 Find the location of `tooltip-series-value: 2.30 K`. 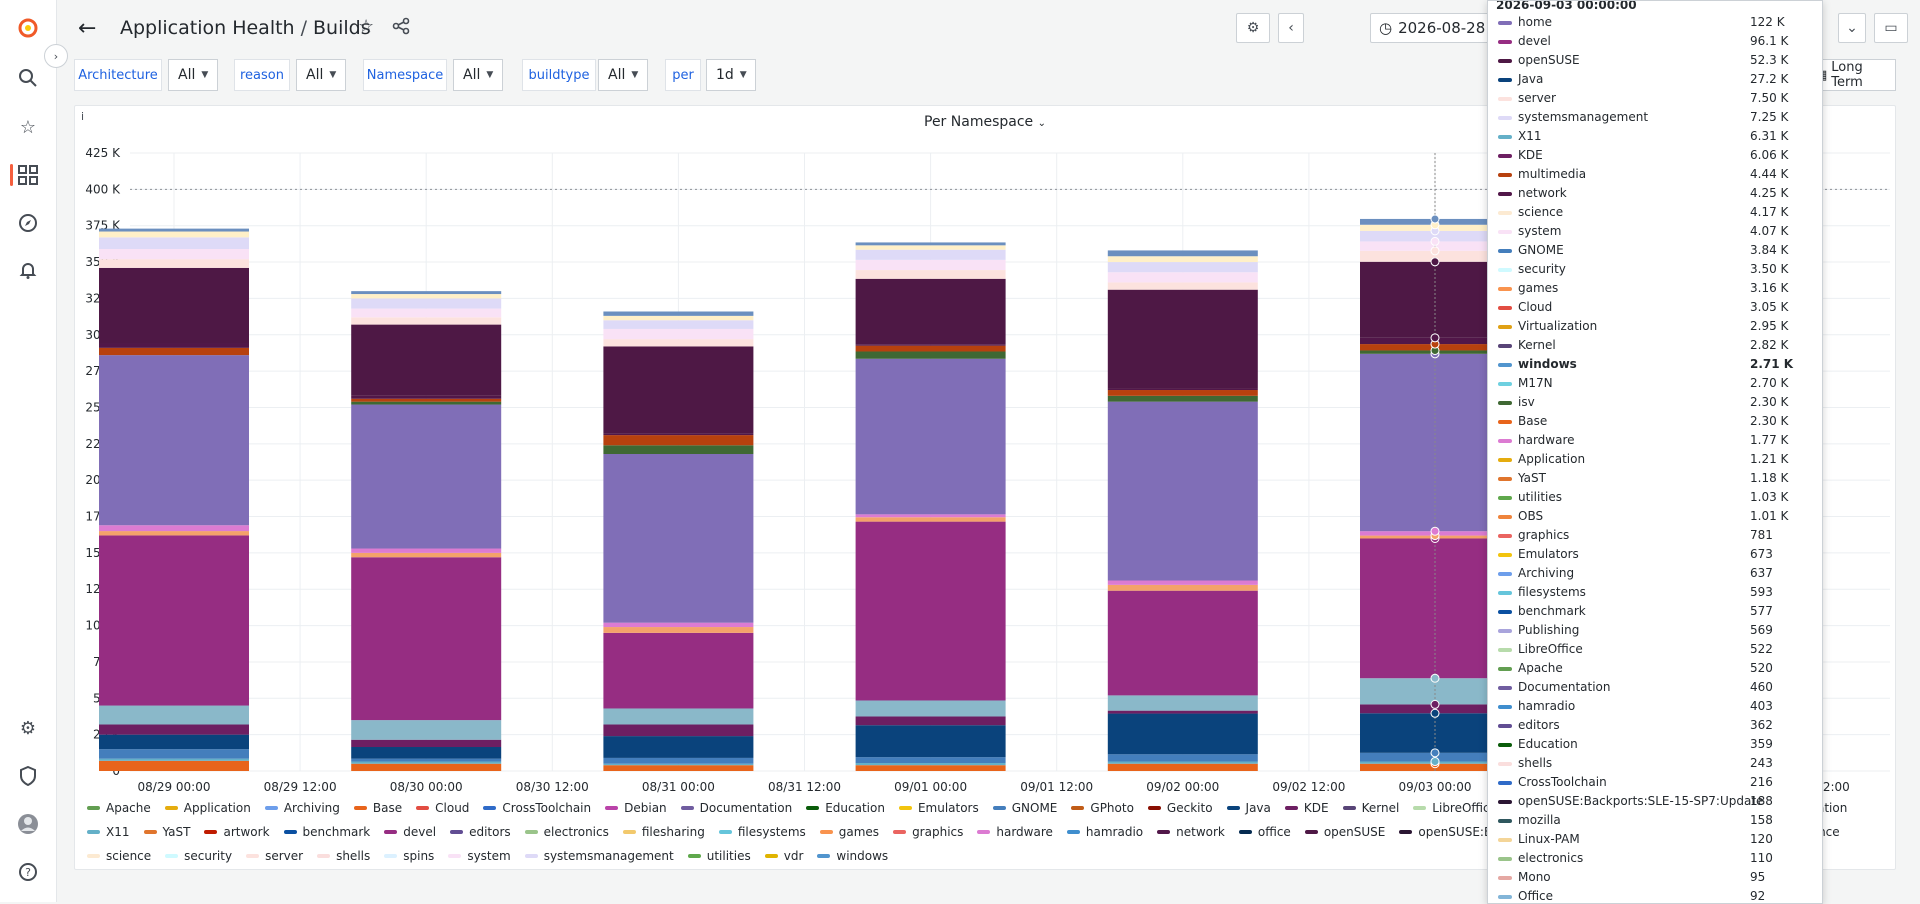

tooltip-series-value: 2.30 K is located at coordinates (1769, 402).